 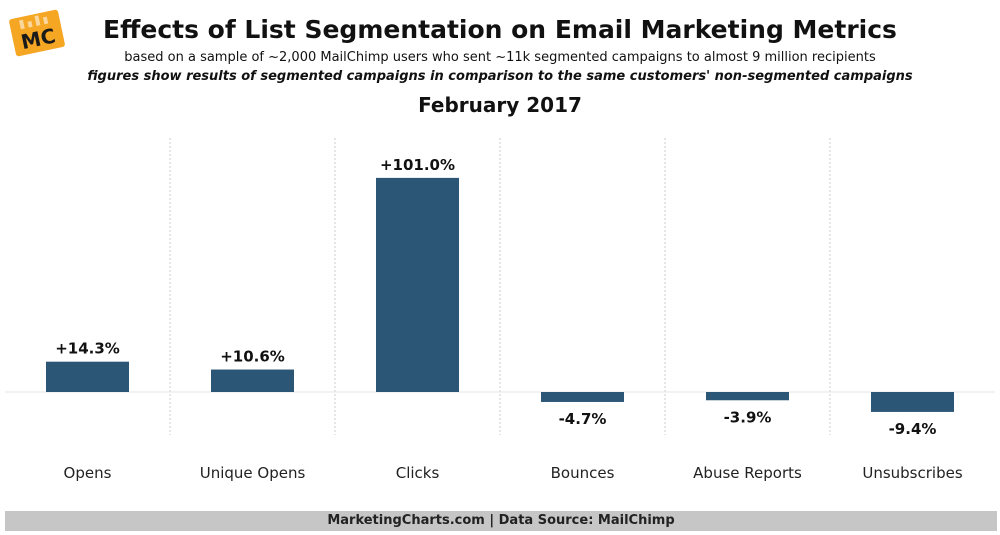 What do you see at coordinates (913, 429) in the screenshot?
I see `data-label: -9.4%` at bounding box center [913, 429].